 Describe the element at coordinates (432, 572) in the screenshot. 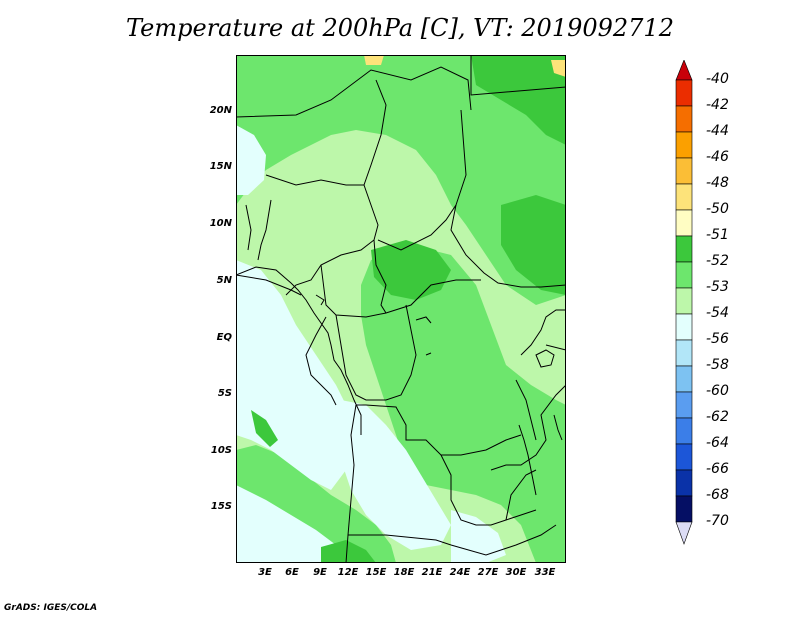

I see `lon-label-21e: 21E` at that location.